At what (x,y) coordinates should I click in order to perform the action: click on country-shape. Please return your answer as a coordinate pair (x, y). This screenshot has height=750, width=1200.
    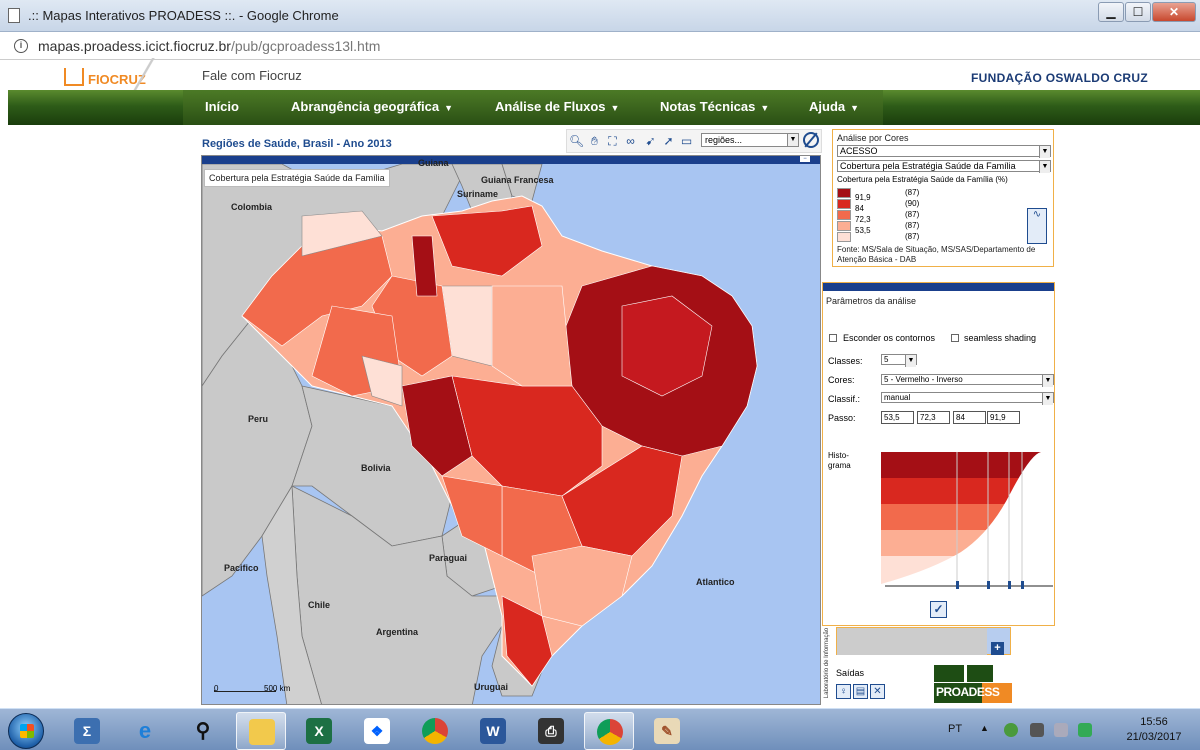
    Looking at the image, I should click on (291, 594).